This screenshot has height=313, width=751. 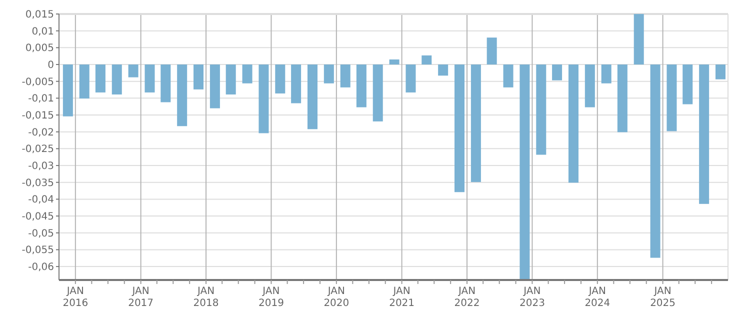 What do you see at coordinates (337, 297) in the screenshot?
I see `x-tick-label: JAN 2020` at bounding box center [337, 297].